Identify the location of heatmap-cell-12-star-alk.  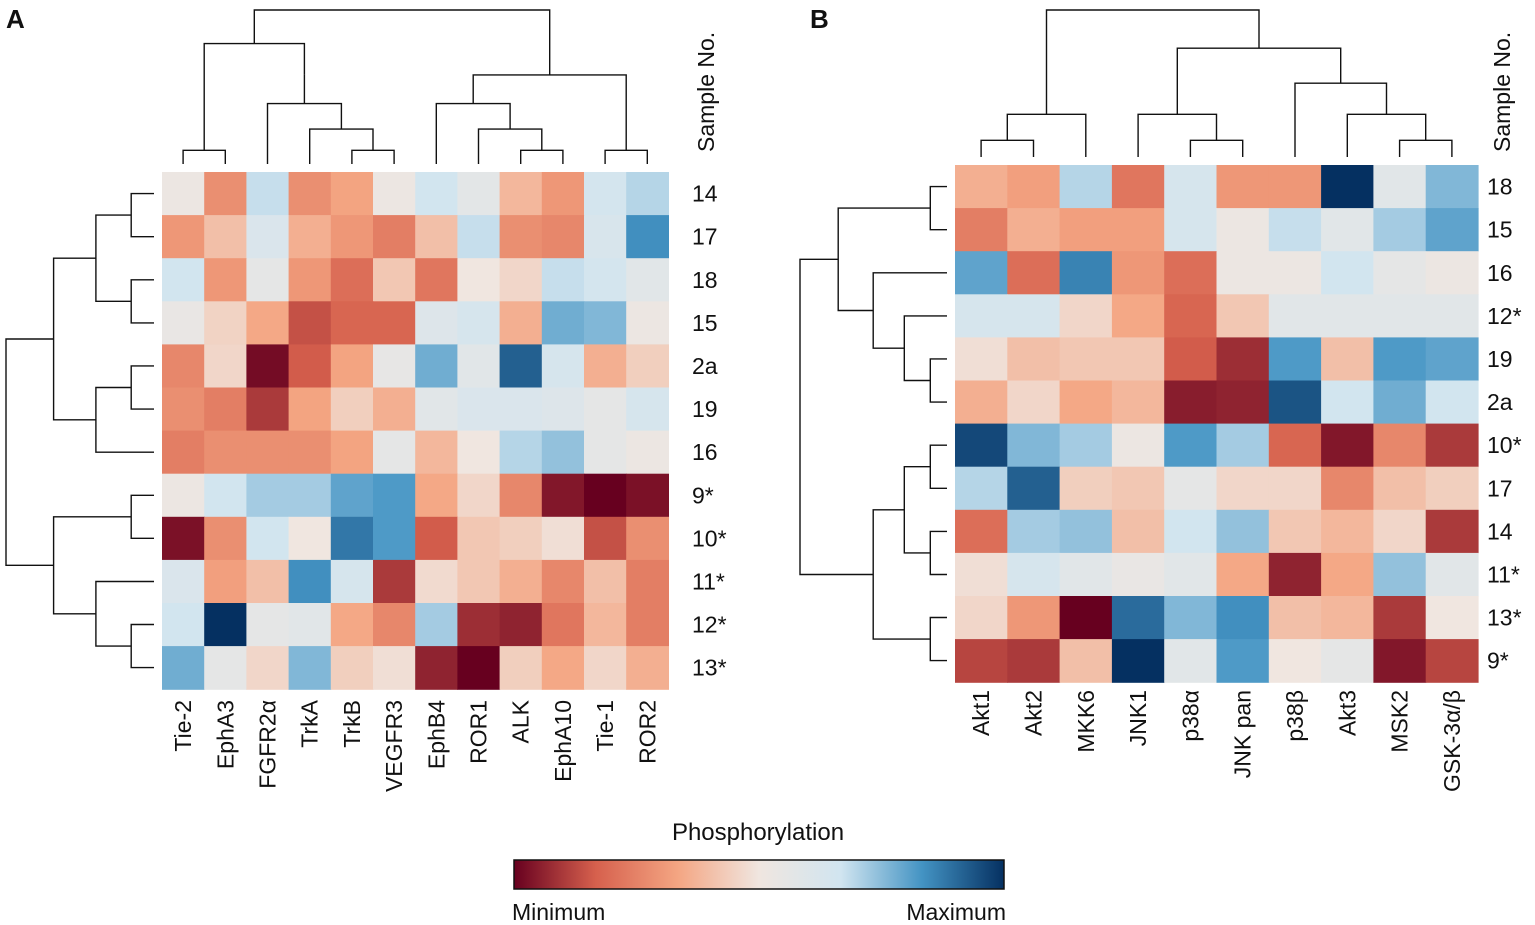
(521, 625).